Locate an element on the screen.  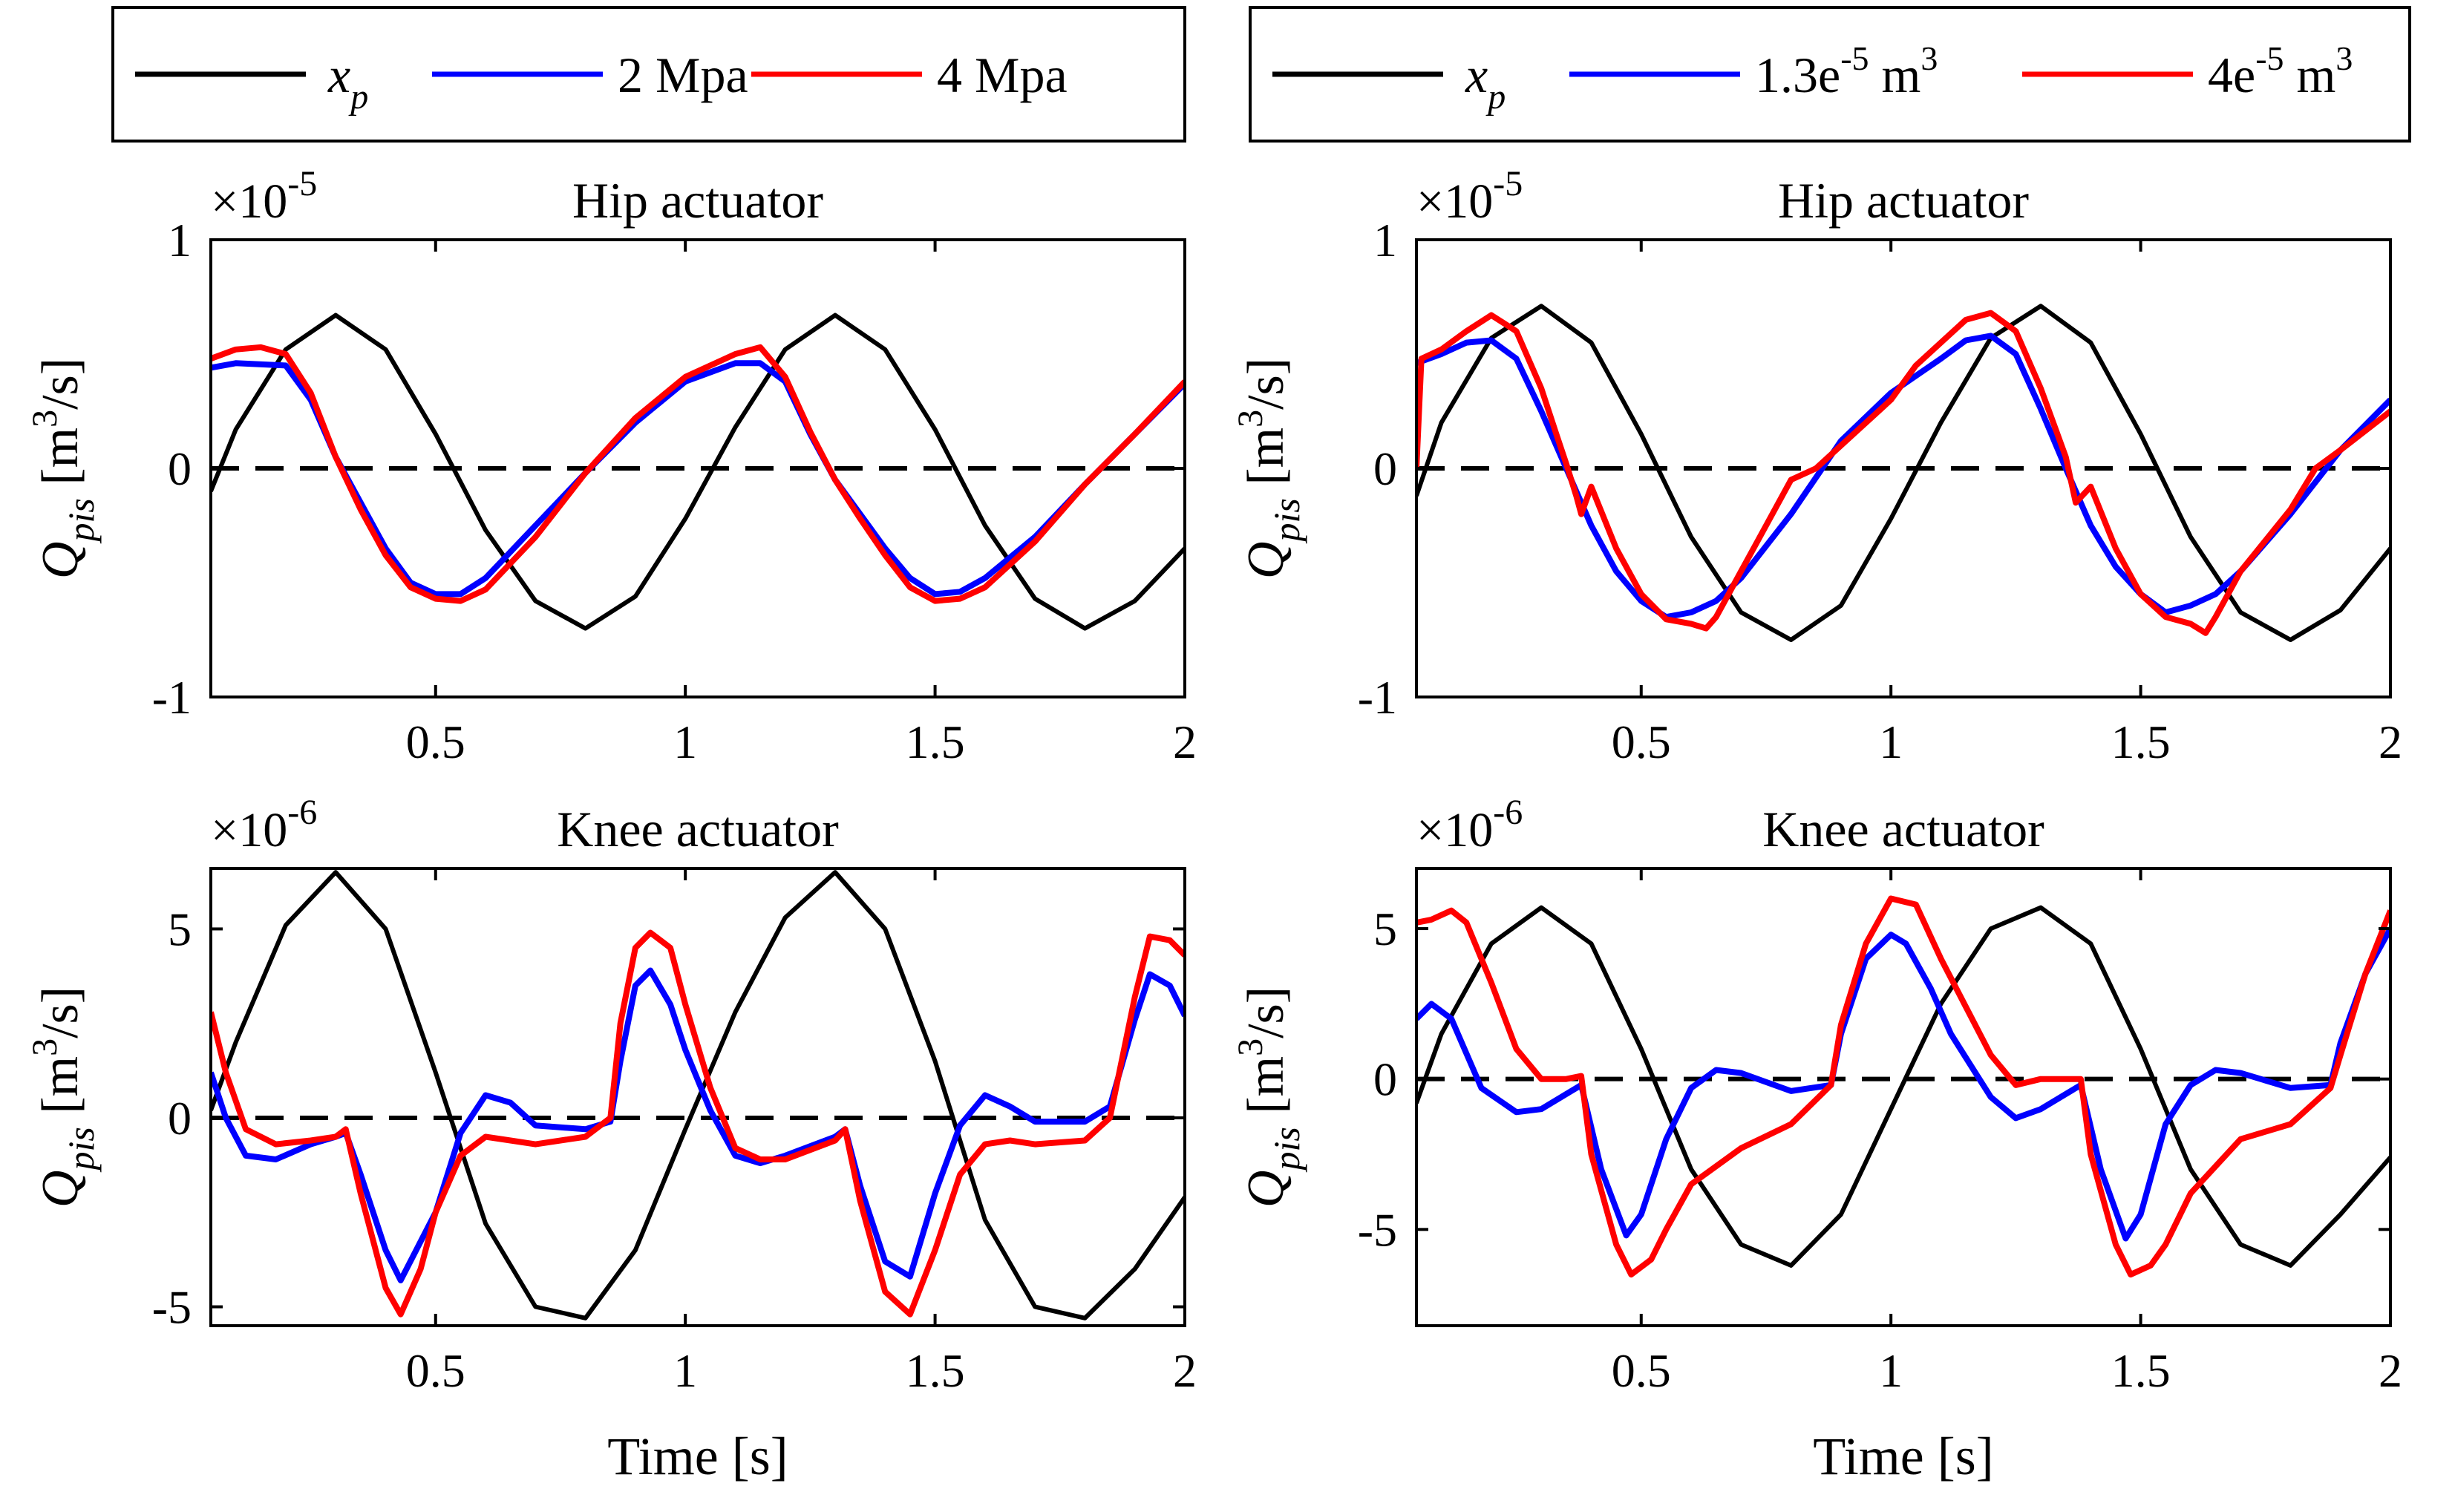
legend-label: 2 Mpa is located at coordinates (683, 75).